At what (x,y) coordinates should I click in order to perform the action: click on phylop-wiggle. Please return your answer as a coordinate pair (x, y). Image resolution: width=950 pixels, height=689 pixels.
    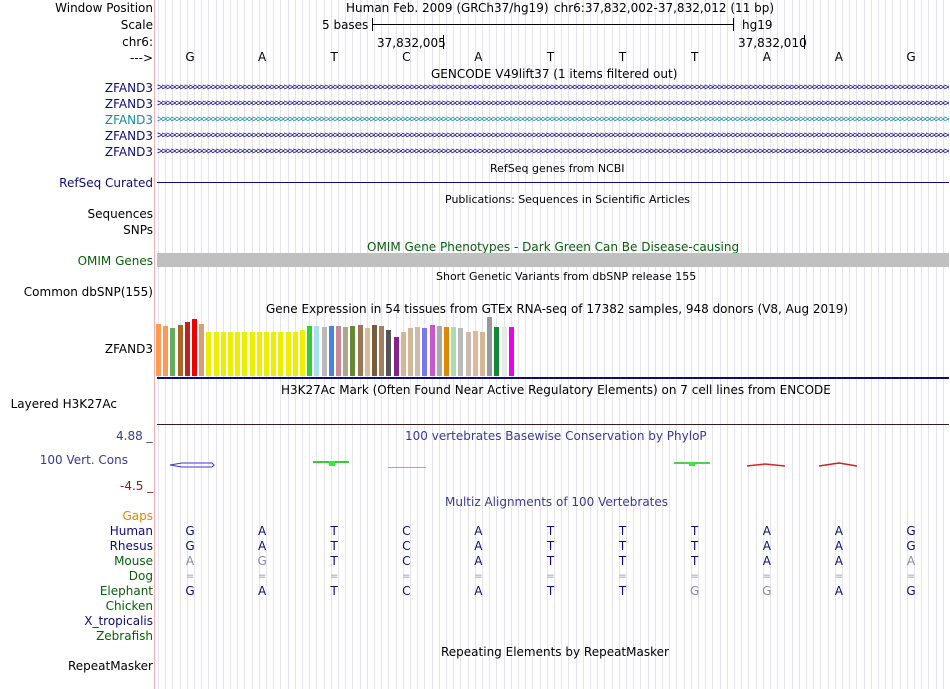
    Looking at the image, I should click on (553, 465).